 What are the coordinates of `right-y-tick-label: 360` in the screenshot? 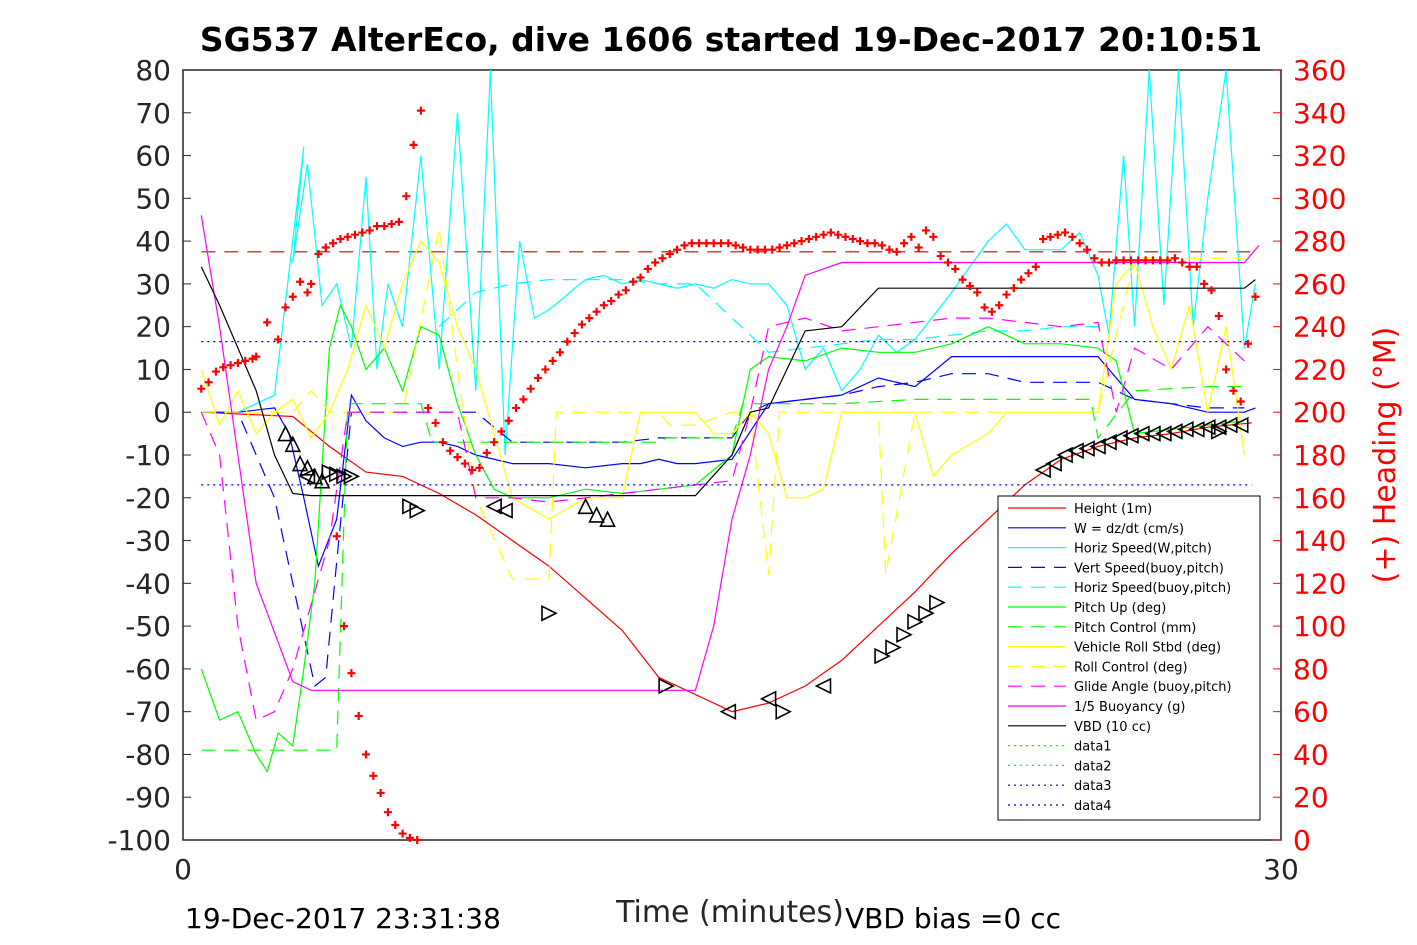 It's located at (1319, 70).